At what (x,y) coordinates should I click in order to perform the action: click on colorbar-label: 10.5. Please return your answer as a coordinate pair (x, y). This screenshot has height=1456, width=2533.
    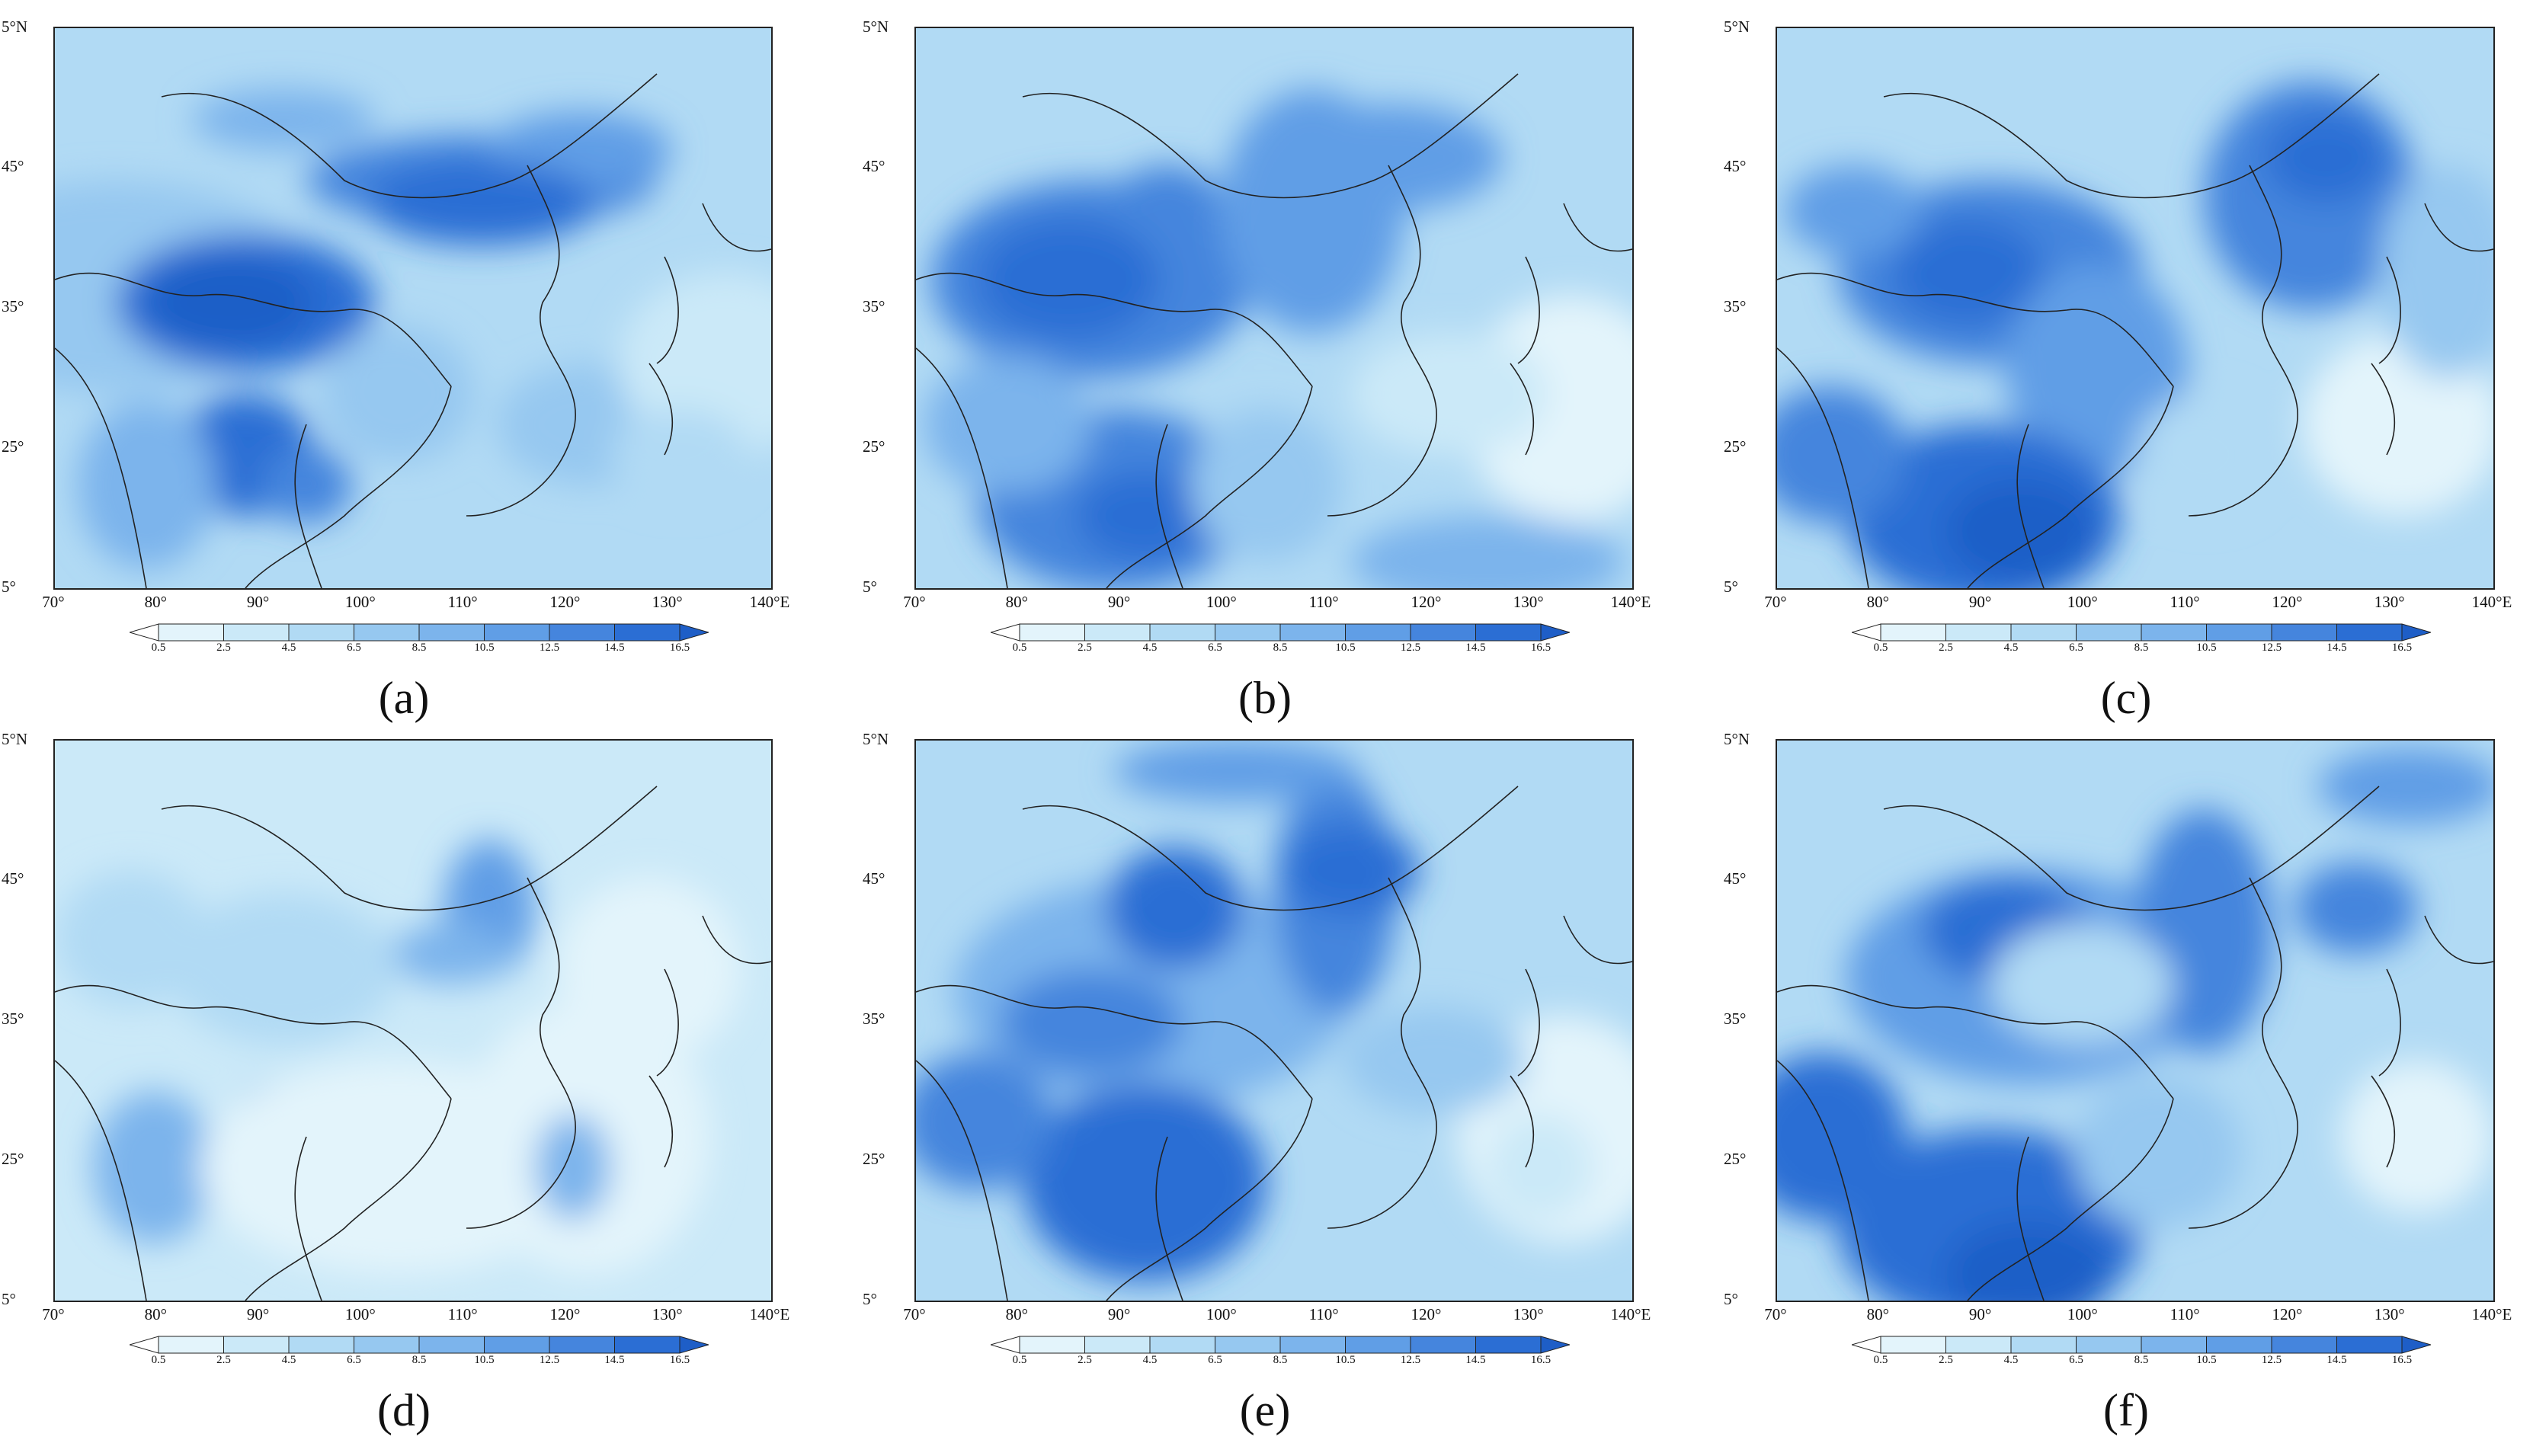
    Looking at the image, I should click on (1345, 648).